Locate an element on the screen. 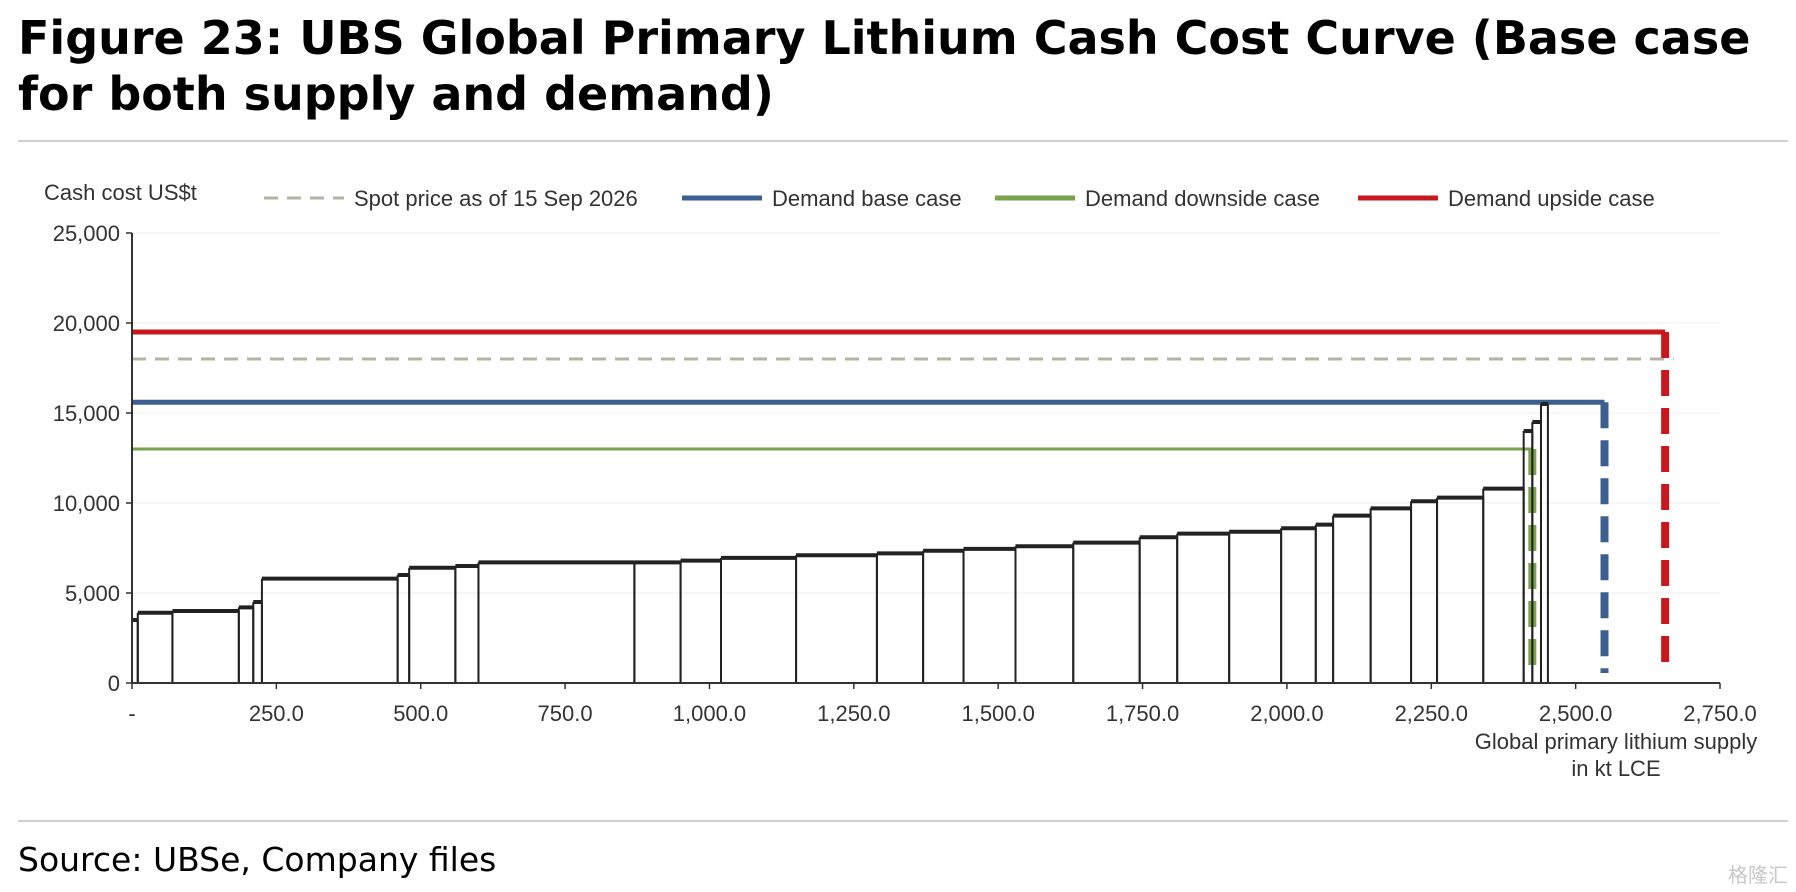 This screenshot has width=1796, height=892. x-tick-label: 1,000.0 is located at coordinates (709, 713).